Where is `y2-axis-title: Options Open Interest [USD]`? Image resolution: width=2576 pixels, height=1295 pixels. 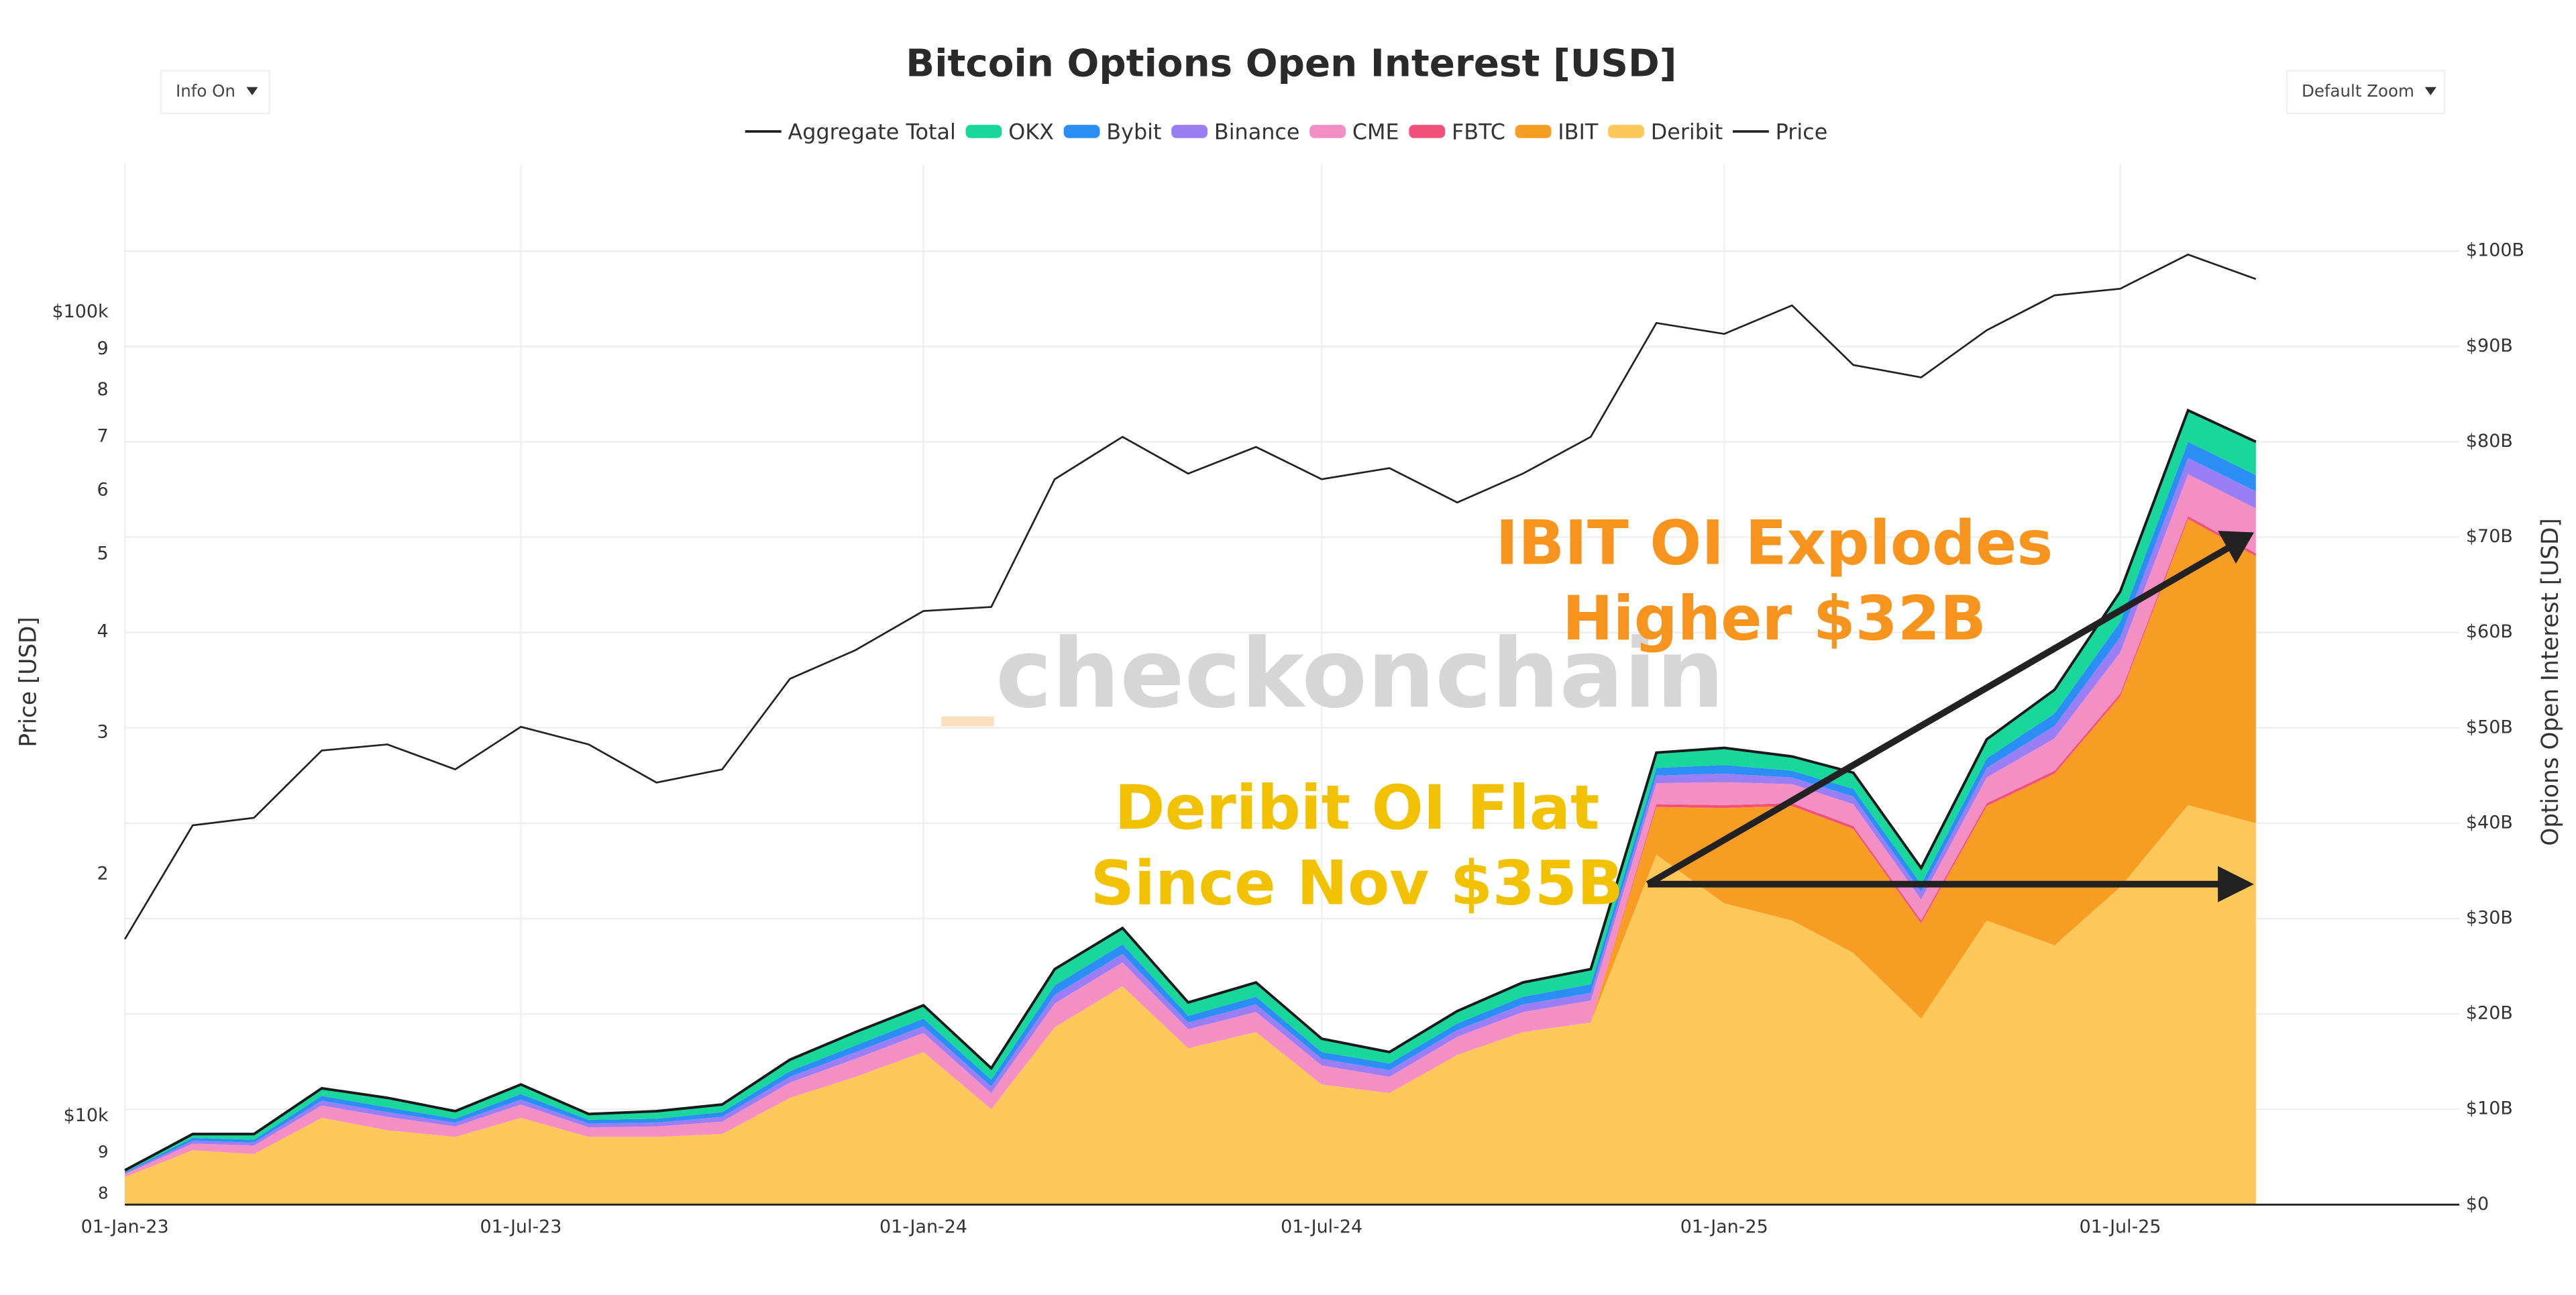
y2-axis-title: Options Open Interest [USD] is located at coordinates (2550, 681).